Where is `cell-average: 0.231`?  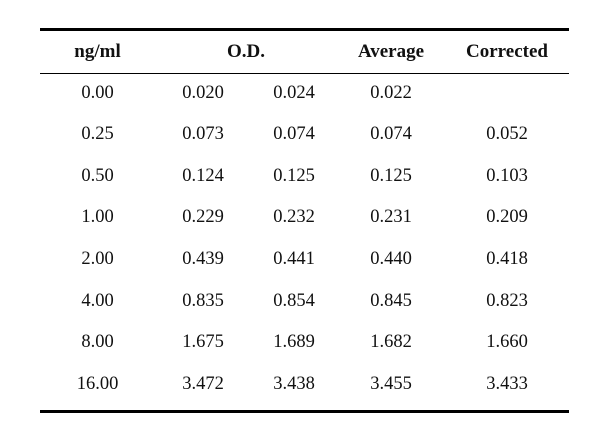
cell-average: 0.231 is located at coordinates (391, 217).